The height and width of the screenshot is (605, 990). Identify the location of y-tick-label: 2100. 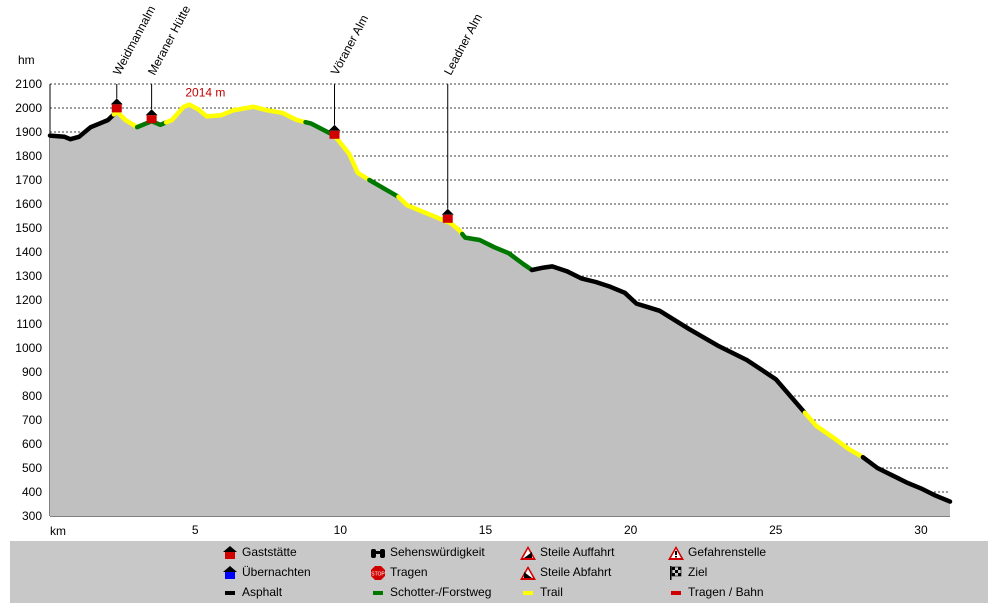
(28, 84).